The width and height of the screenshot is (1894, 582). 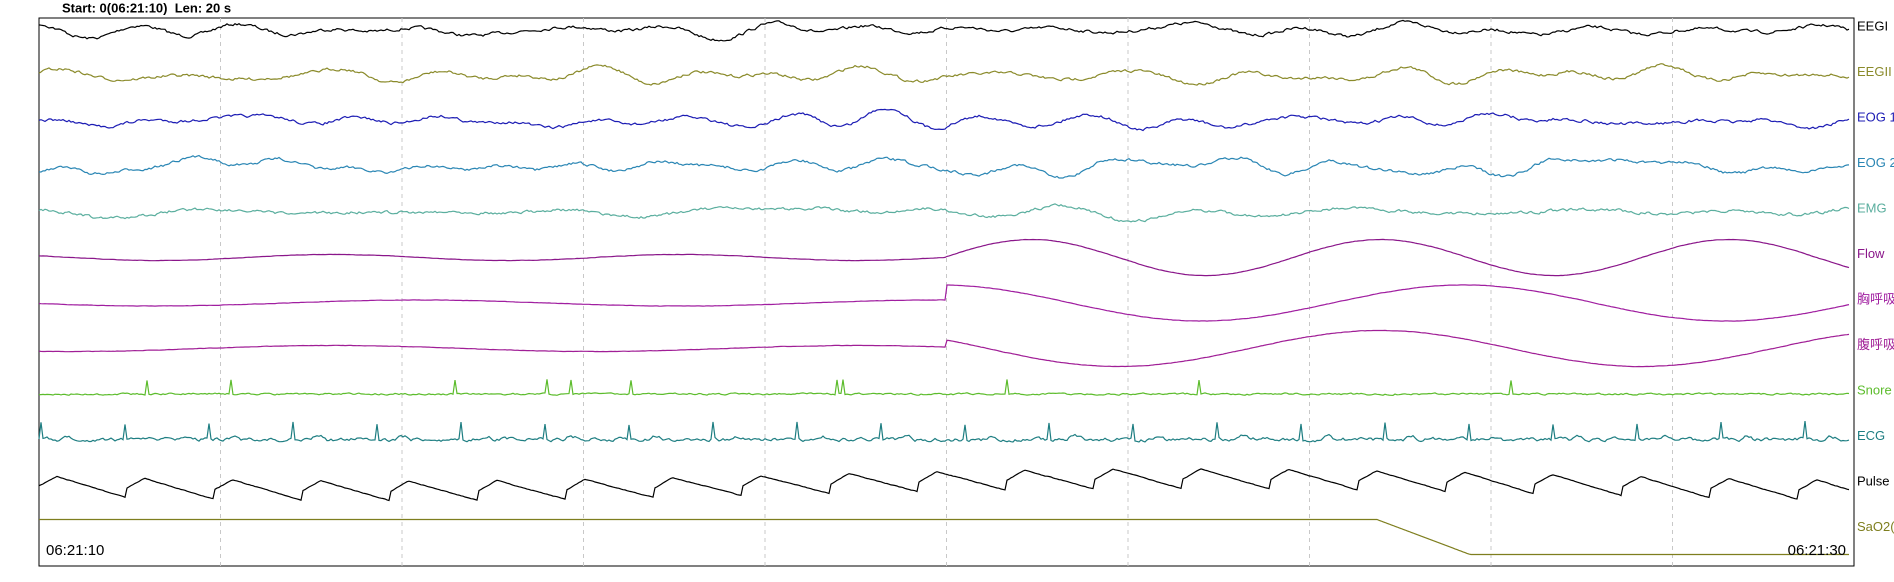 I want to click on time-end: 06:21:30, so click(x=1817, y=550).